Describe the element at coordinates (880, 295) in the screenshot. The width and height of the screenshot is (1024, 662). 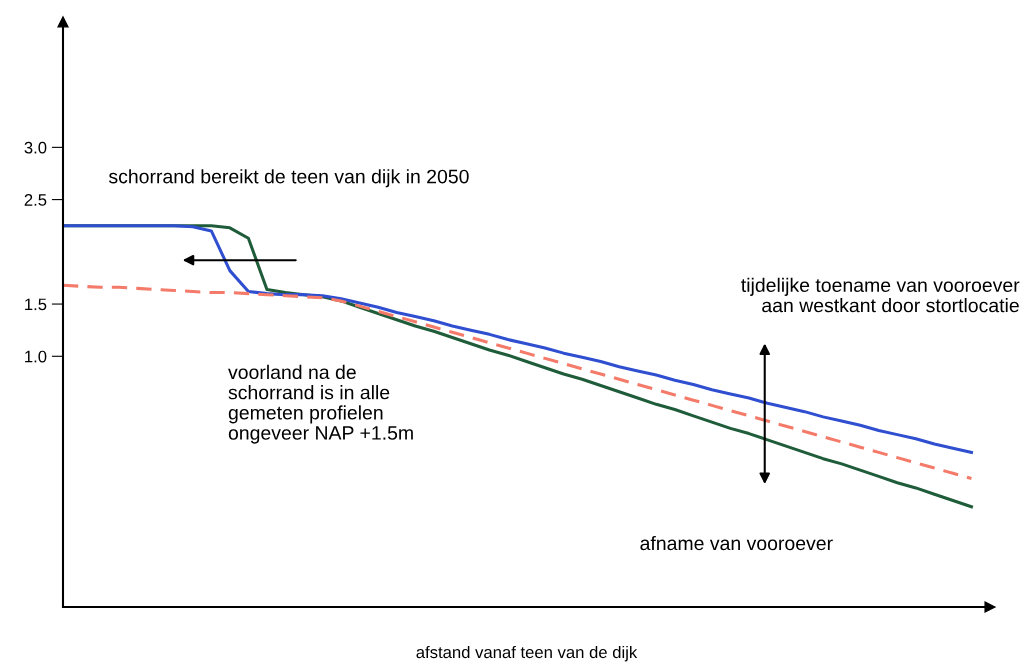
I see `annotation: tijdelijke toename van vooroever aan westkant door stortlocatie` at that location.